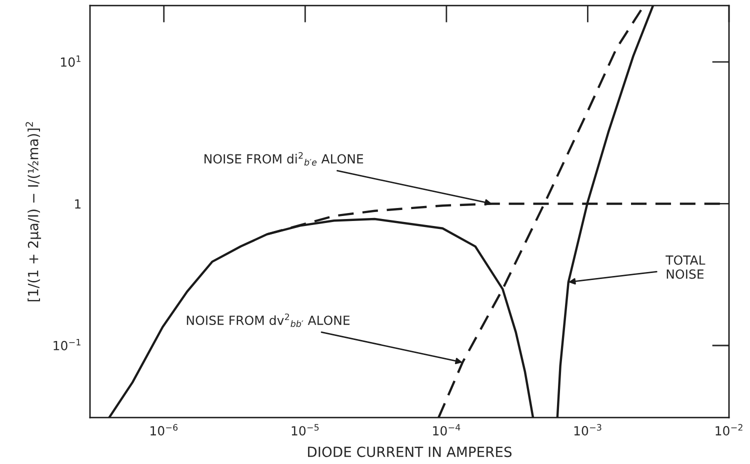  Describe the element at coordinates (410, 452) in the screenshot. I see `x-axis-title: DIODE CURRENT IN AMPERES` at that location.